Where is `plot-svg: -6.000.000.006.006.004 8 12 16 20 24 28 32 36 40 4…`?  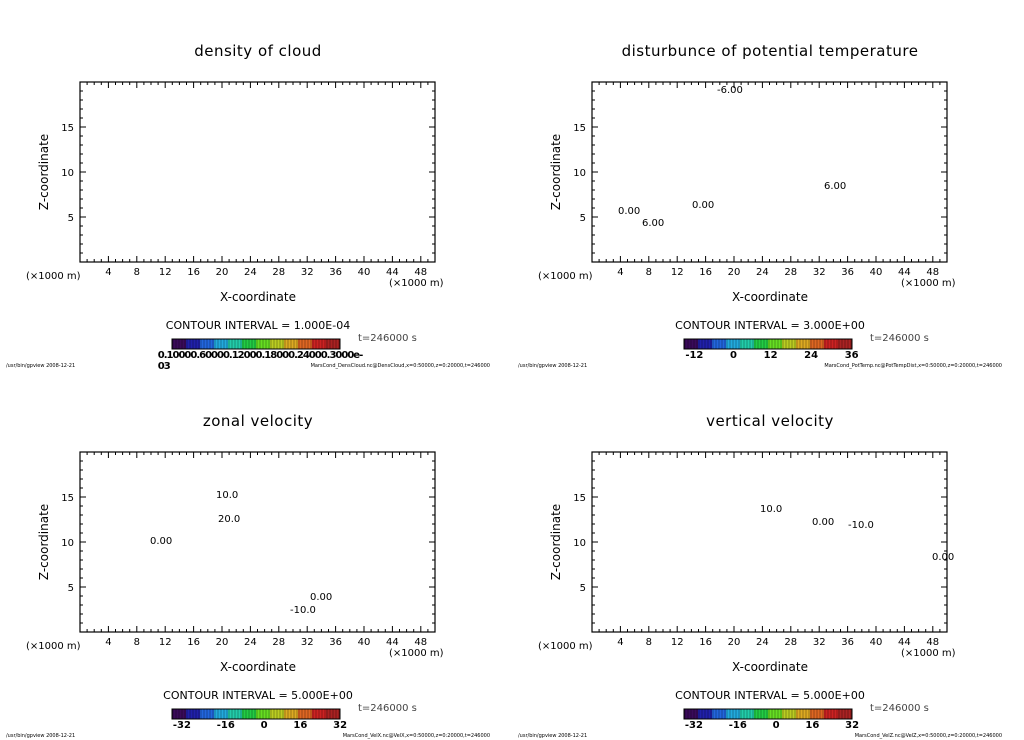 plot-svg: -6.000.000.006.006.004 8 12 16 20 24 28 32 36 40 4… is located at coordinates (760, 215).